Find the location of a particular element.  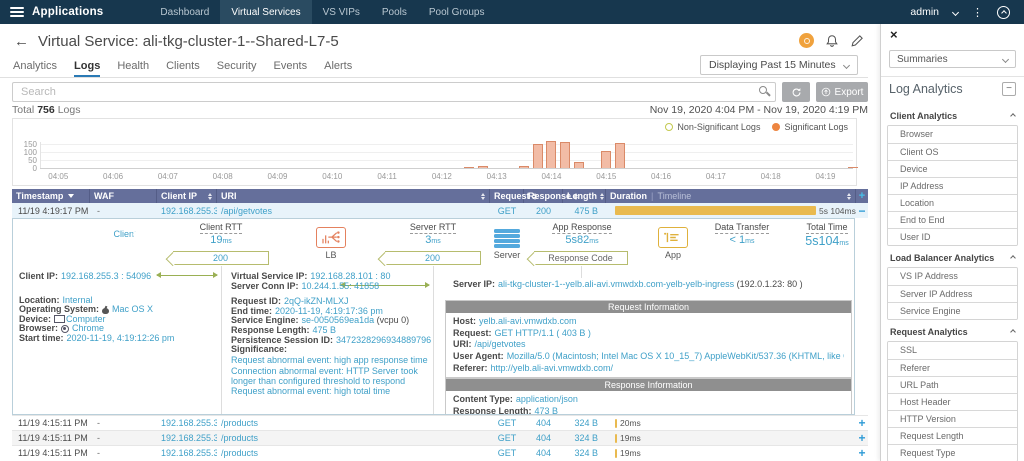

overflow-menu-icon: ⋮ is located at coordinates (977, 12).